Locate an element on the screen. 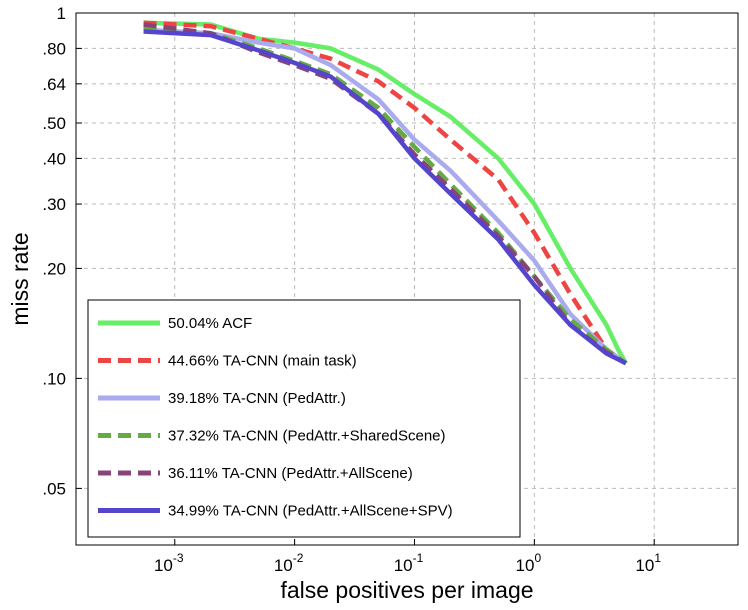 Image resolution: width=748 pixels, height=610 pixels. y-tick-label: .05 is located at coordinates (54, 488).